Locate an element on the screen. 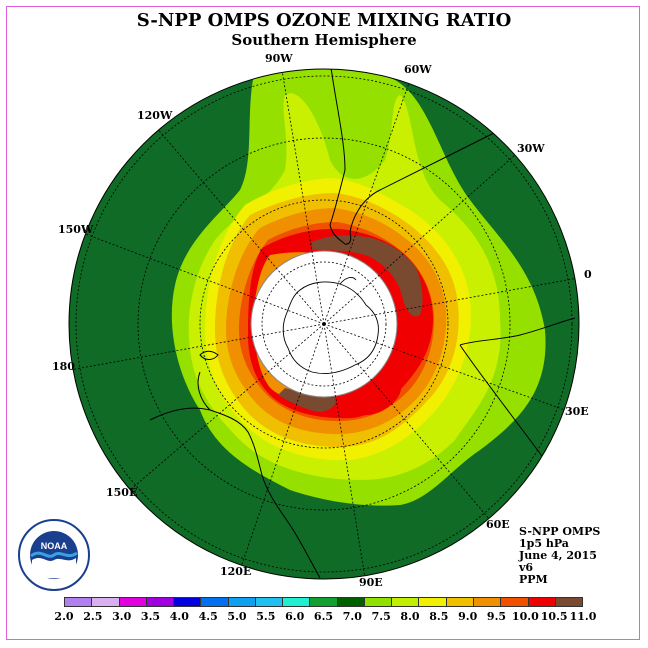 Image resolution: width=648 pixels, height=648 pixels. colorbar-tick-label: 9.0 is located at coordinates (468, 616).